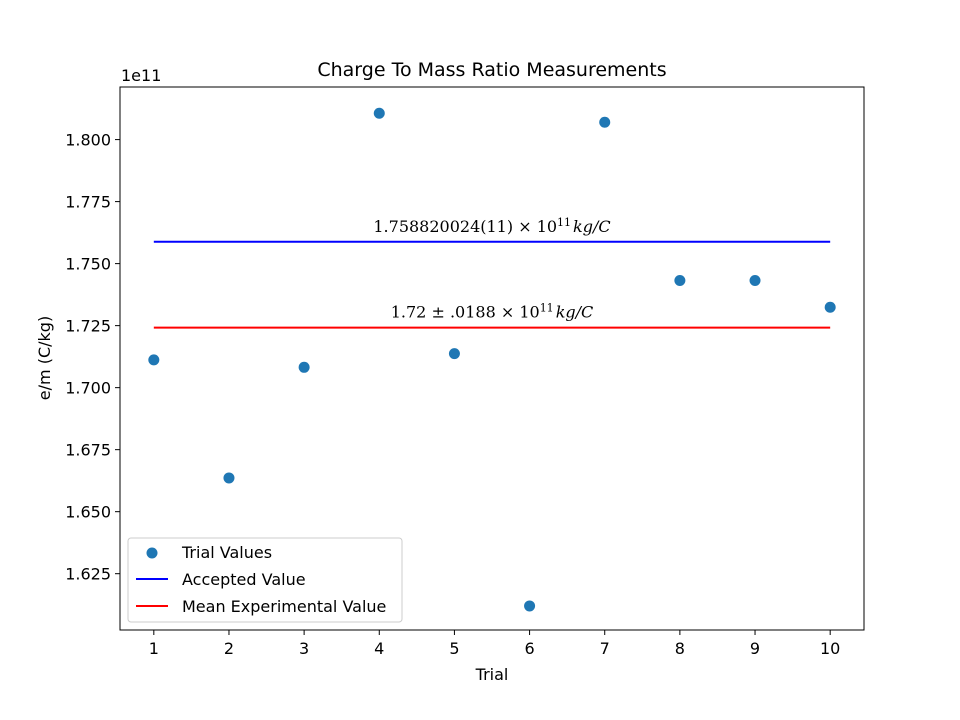  I want to click on legend-label-1: Trial Values, so click(226, 552).